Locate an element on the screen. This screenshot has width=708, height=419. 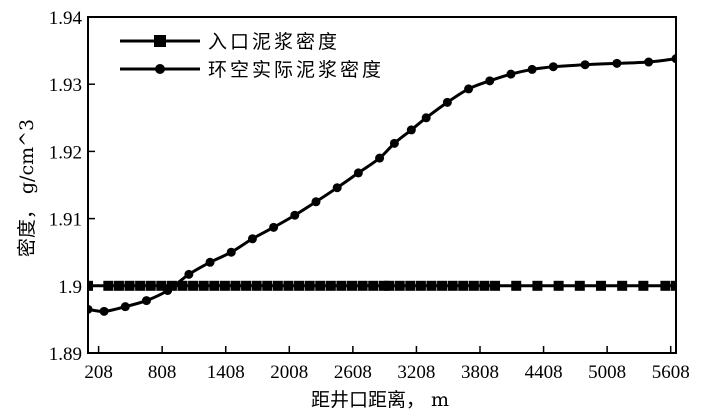
x-tick-label: 1408 is located at coordinates (226, 372).